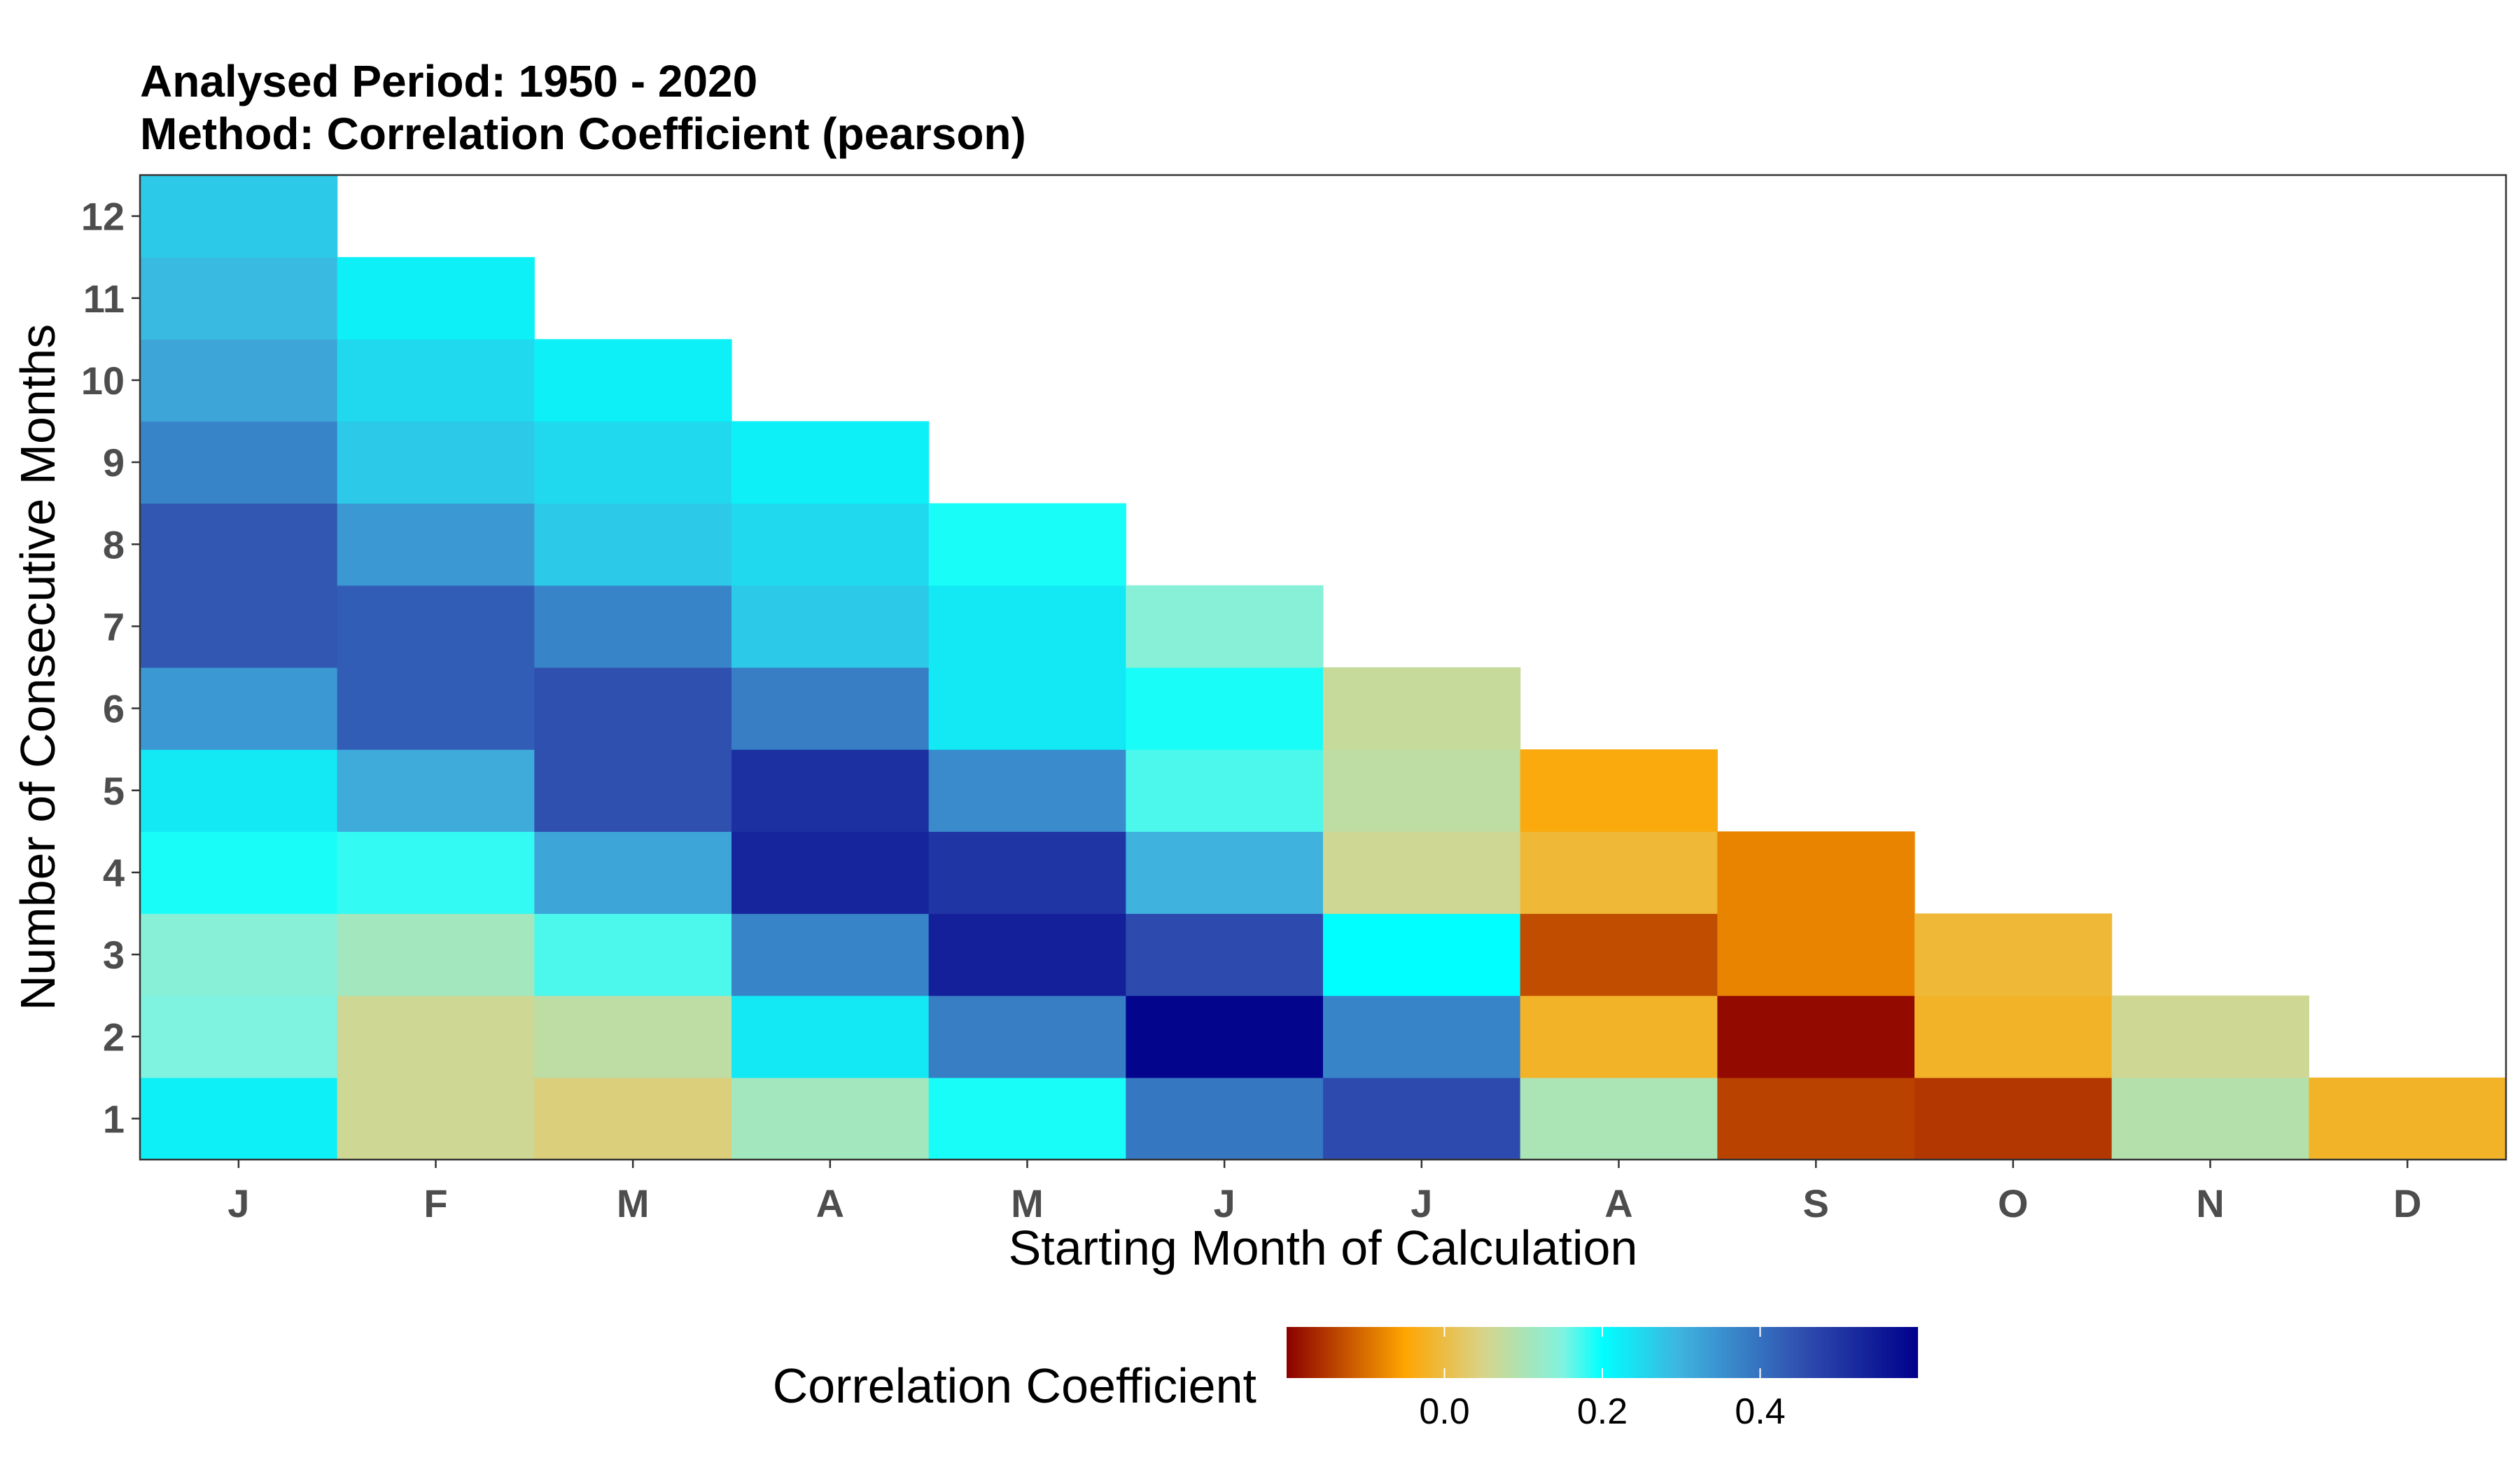 The height and width of the screenshot is (1474, 2520). Describe the element at coordinates (1760, 1411) in the screenshot. I see `legend-tick-label: 0.4` at that location.